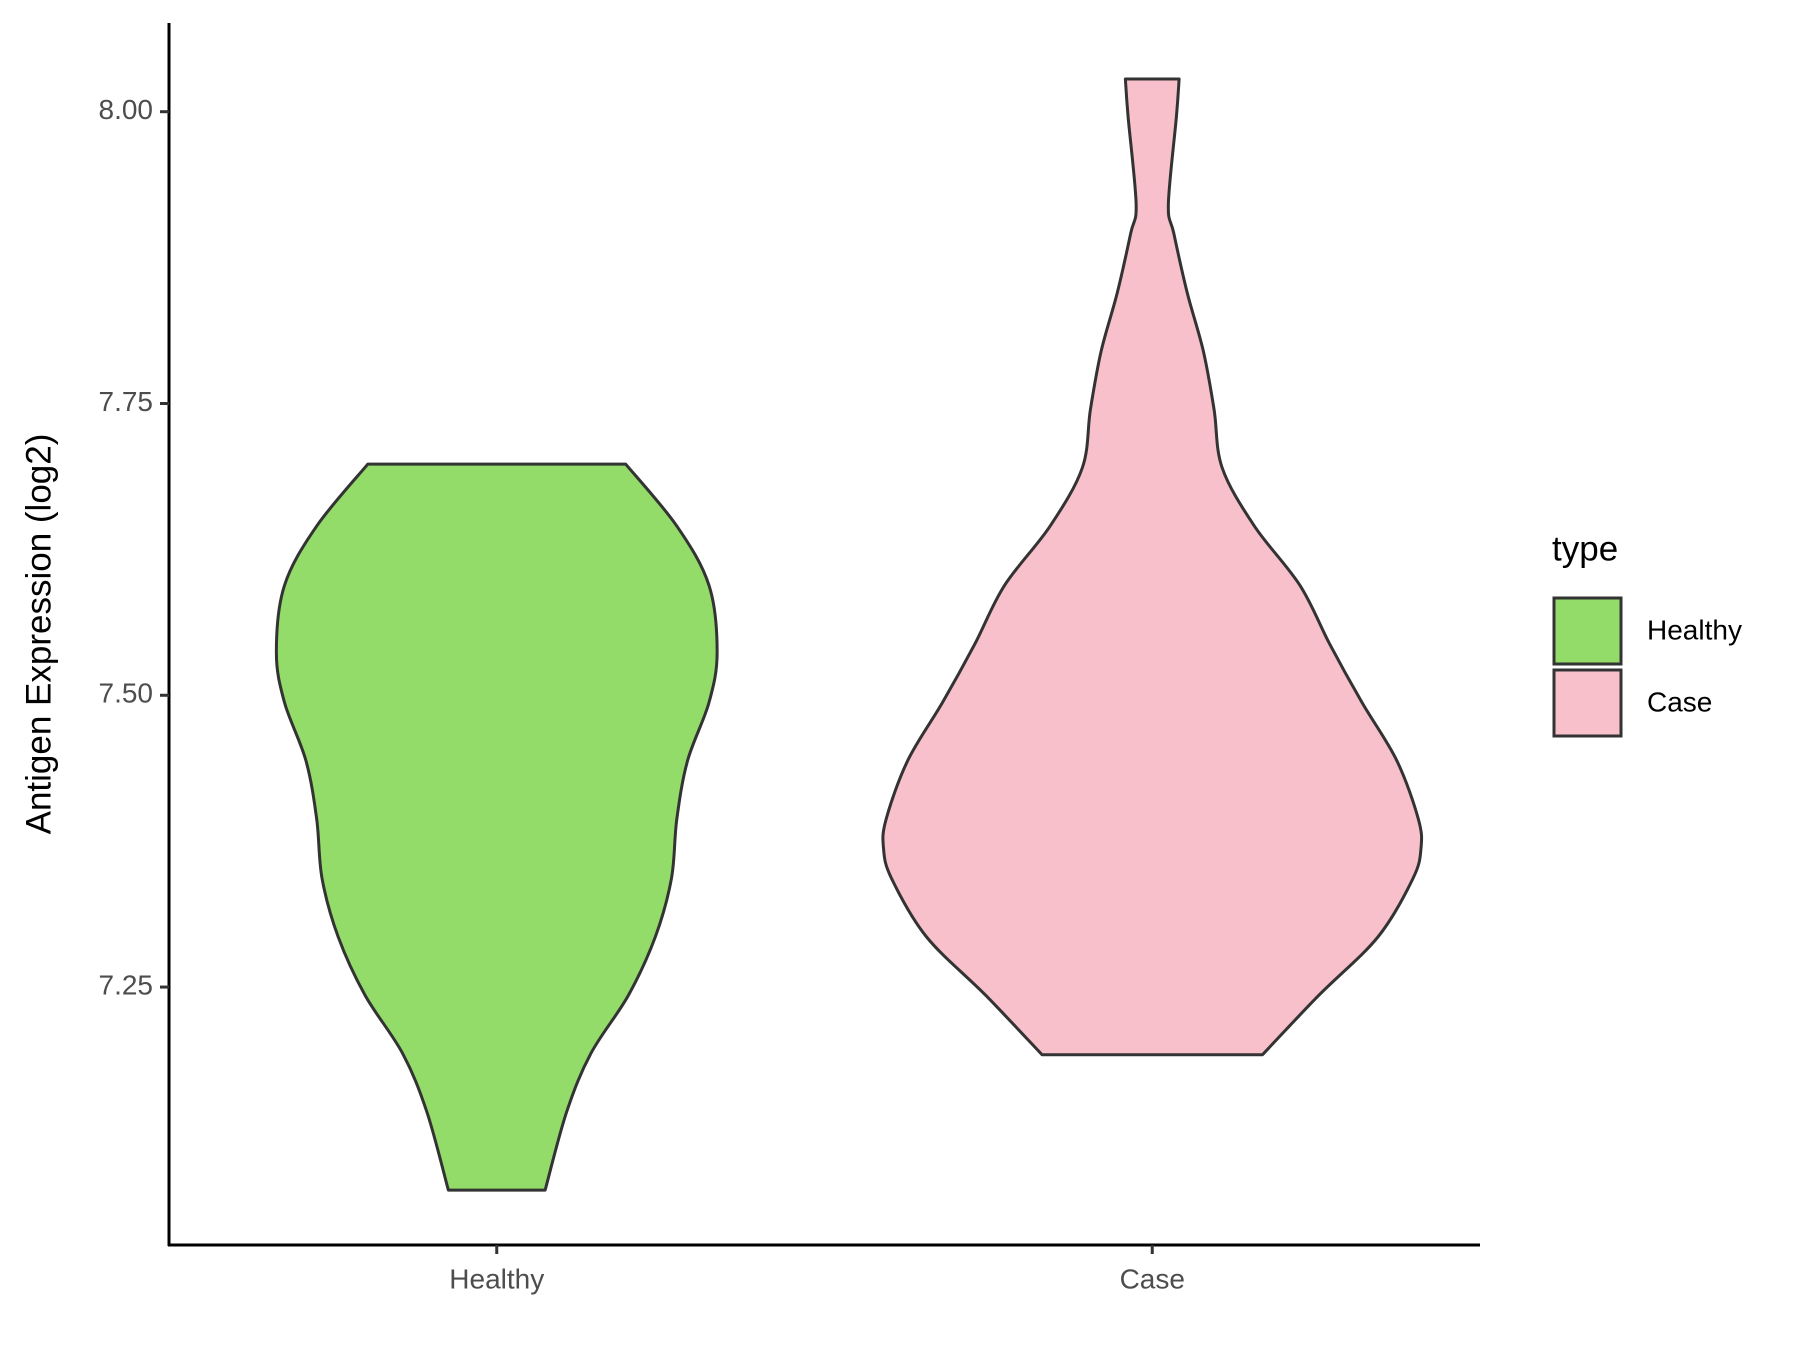 This screenshot has width=1800, height=1350. Describe the element at coordinates (1679, 701) in the screenshot. I see `legend-label: Case` at that location.